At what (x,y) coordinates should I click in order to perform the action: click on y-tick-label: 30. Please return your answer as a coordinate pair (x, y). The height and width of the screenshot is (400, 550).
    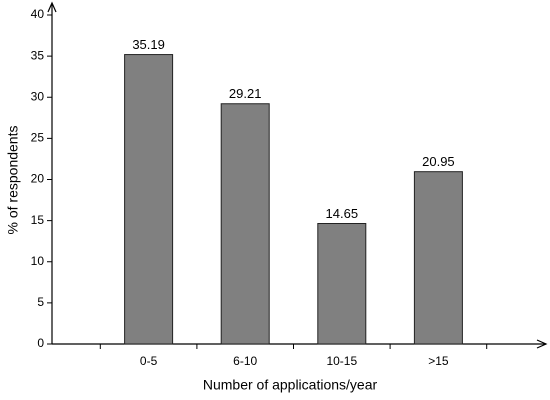
    Looking at the image, I should click on (38, 96).